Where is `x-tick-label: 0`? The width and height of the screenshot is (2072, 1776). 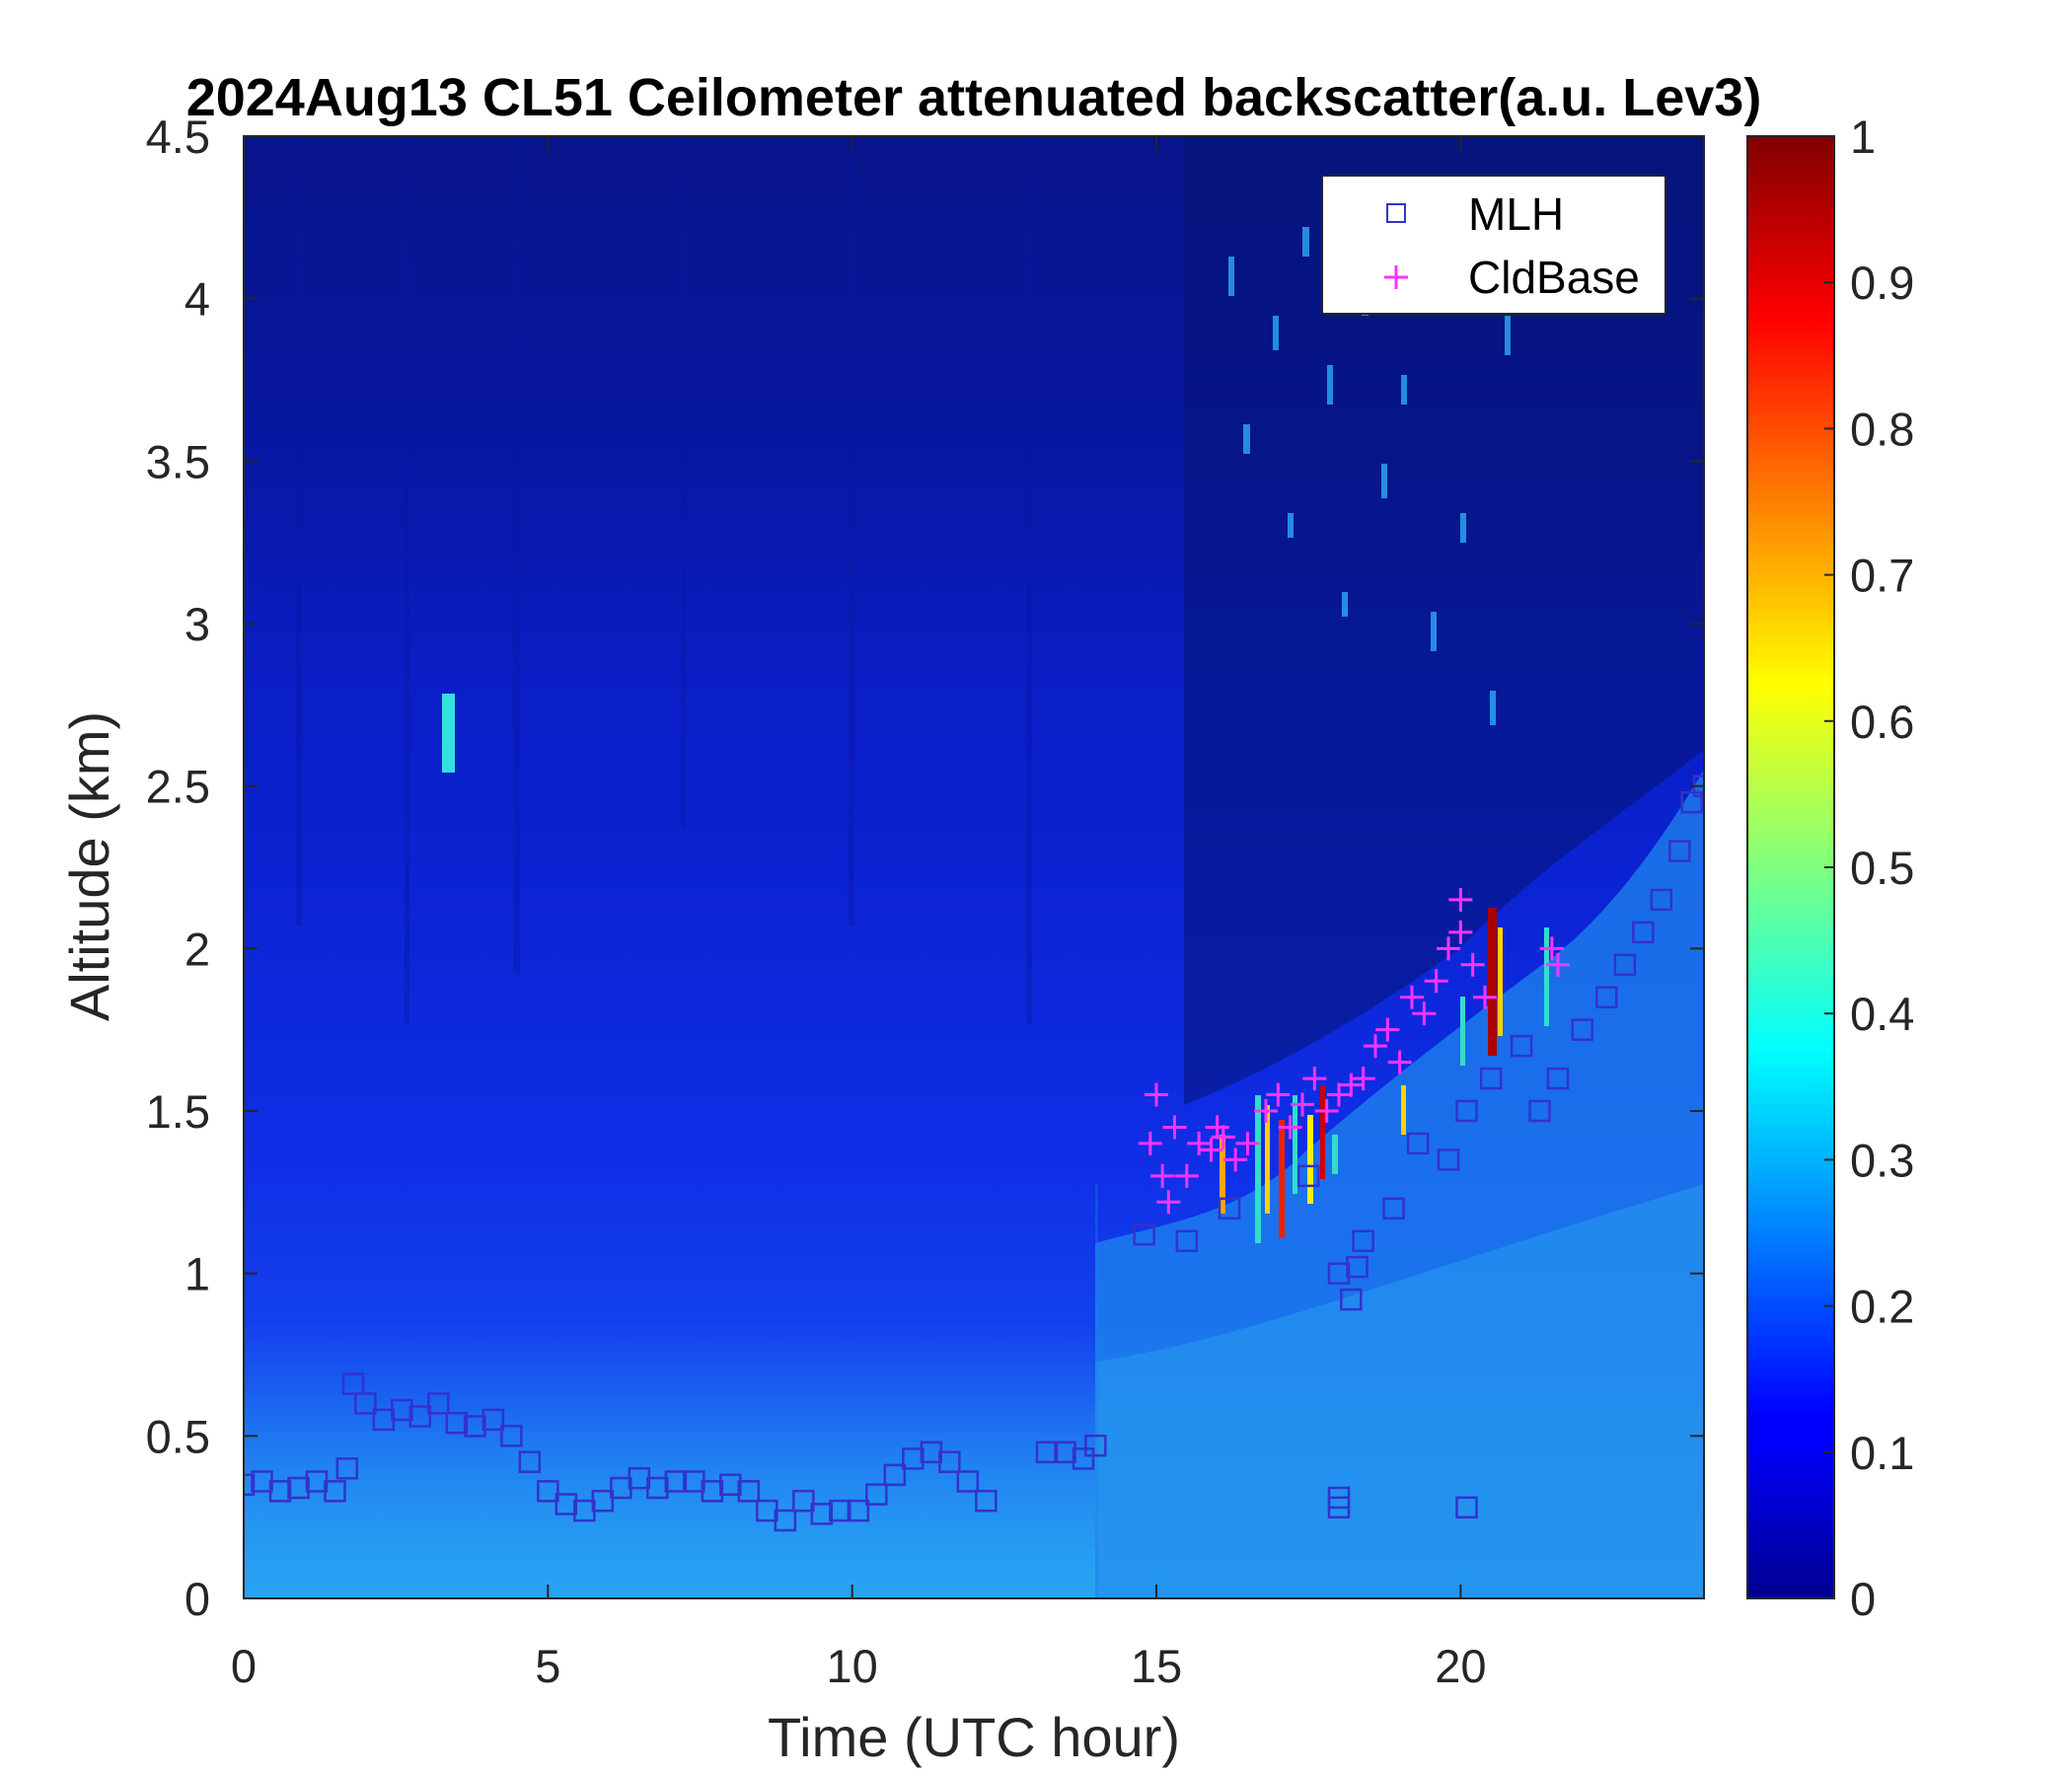 x-tick-label: 0 is located at coordinates (244, 1666).